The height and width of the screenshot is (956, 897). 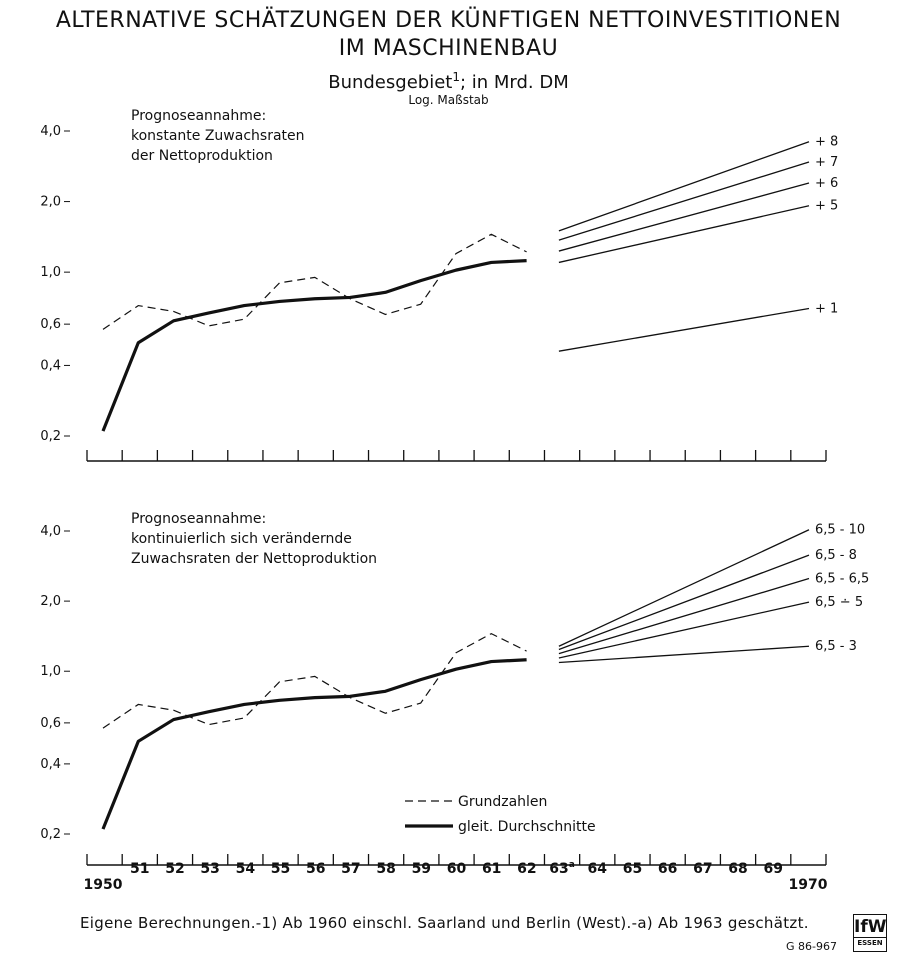 I want to click on ifw-logo: IfW ESSEN, so click(x=870, y=933).